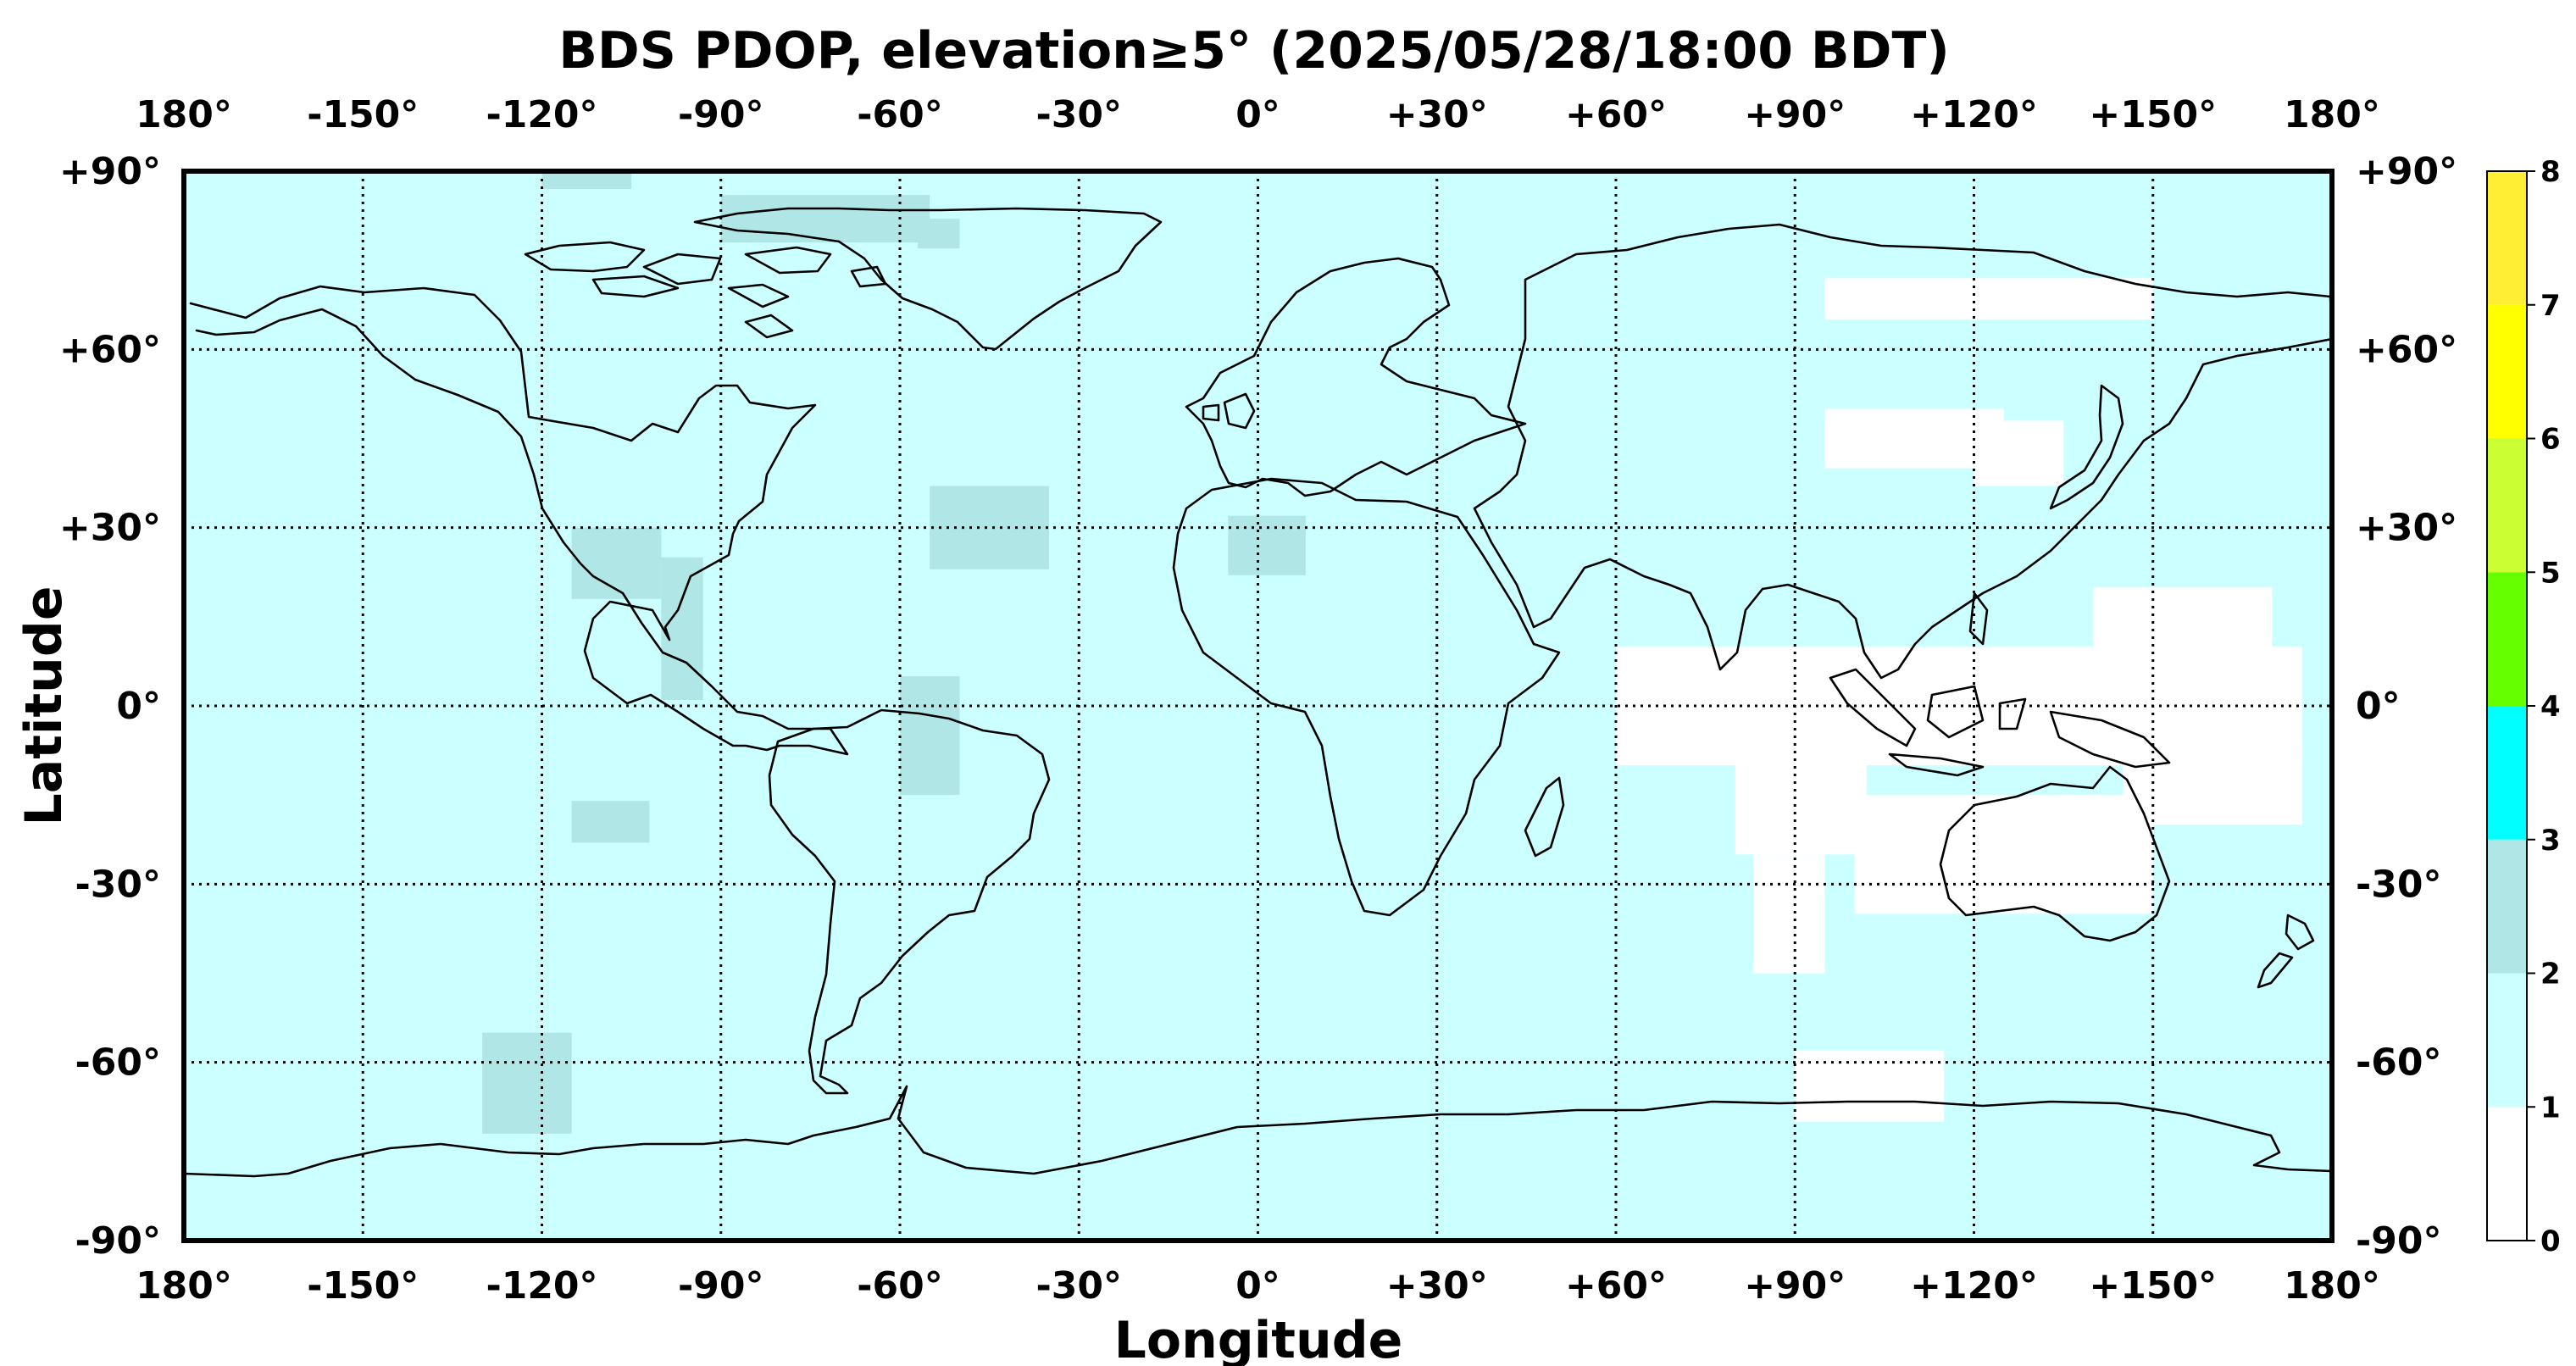 The image size is (2576, 1366). I want to click on coastline-north-america, so click(519, 520).